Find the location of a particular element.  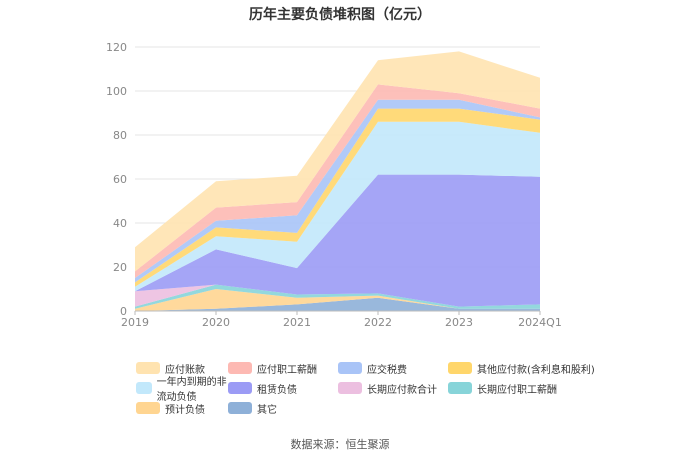

x-tick-label: 2020 is located at coordinates (216, 322).